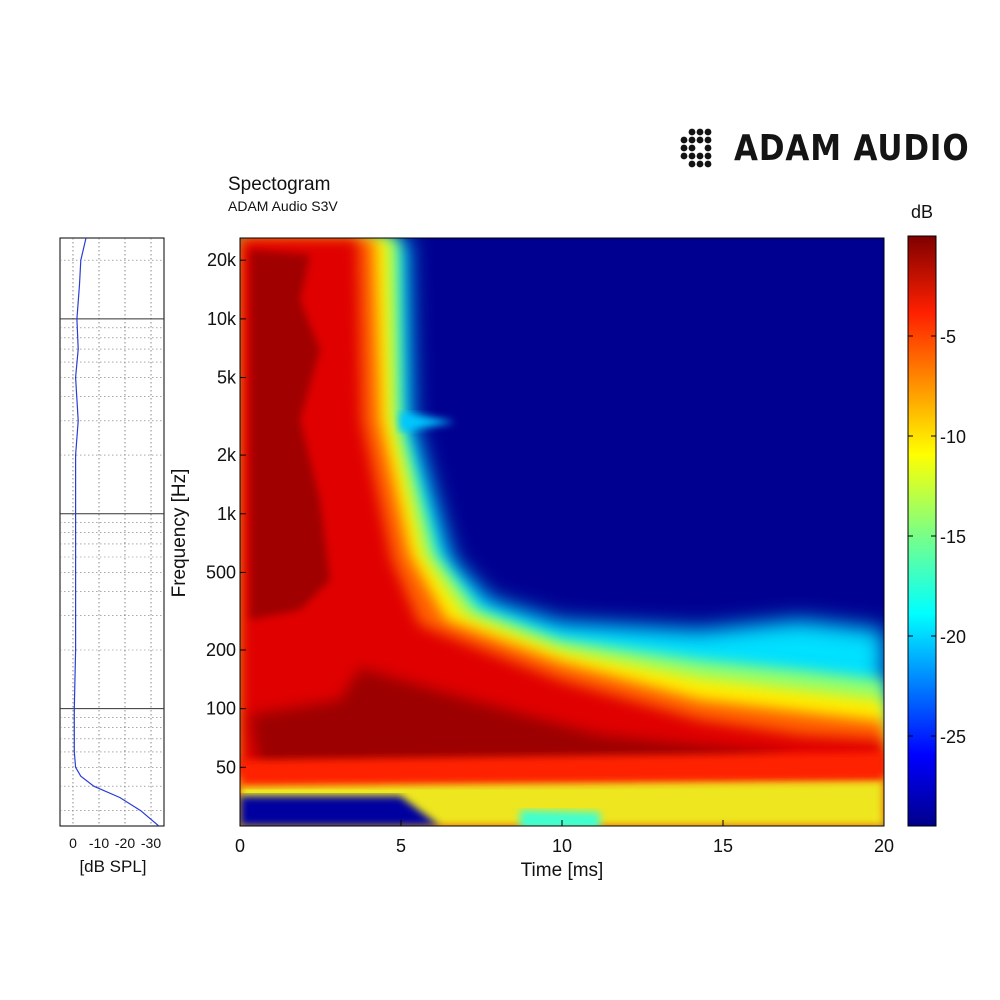 The width and height of the screenshot is (1000, 1000). What do you see at coordinates (221, 572) in the screenshot?
I see `y-tick-label: 500` at bounding box center [221, 572].